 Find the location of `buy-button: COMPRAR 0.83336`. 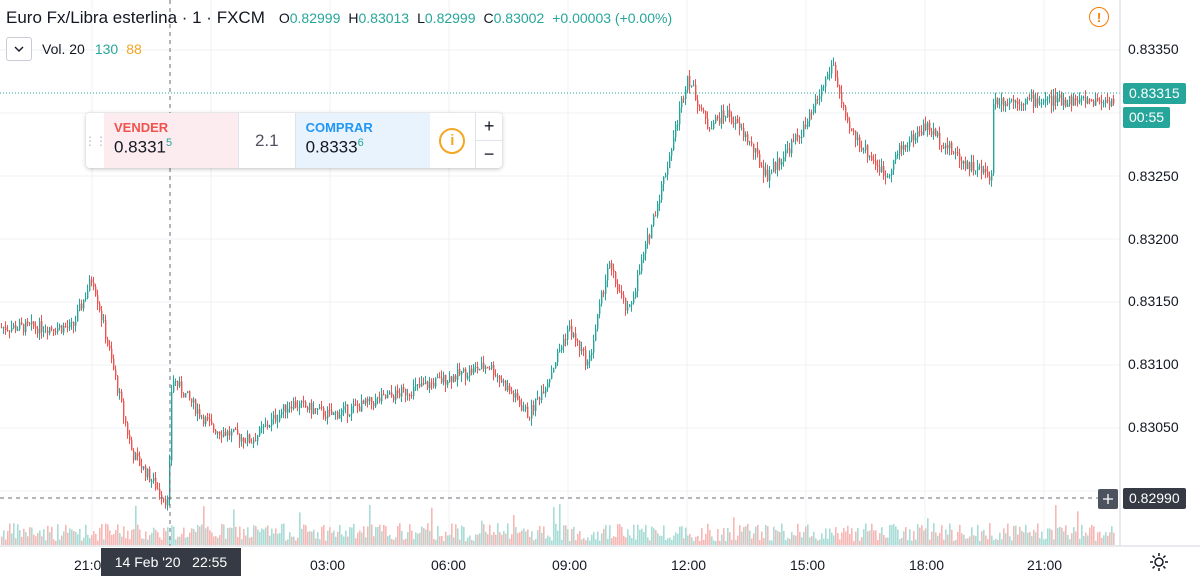

buy-button: COMPRAR 0.83336 is located at coordinates (362, 140).